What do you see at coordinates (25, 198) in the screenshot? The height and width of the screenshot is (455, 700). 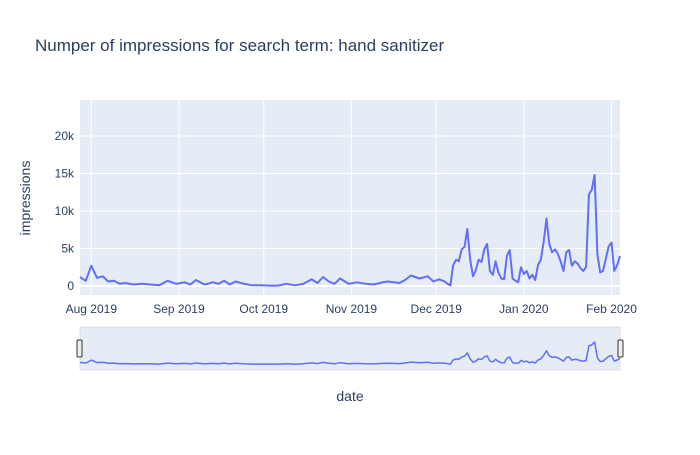 I see `y-axis-title: impressions` at bounding box center [25, 198].